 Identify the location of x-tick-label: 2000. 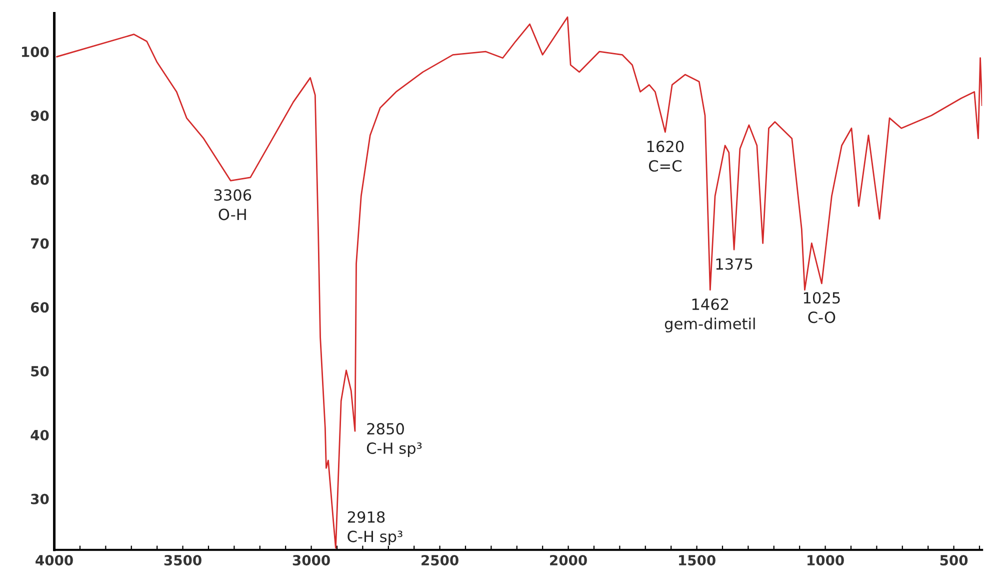
(568, 560).